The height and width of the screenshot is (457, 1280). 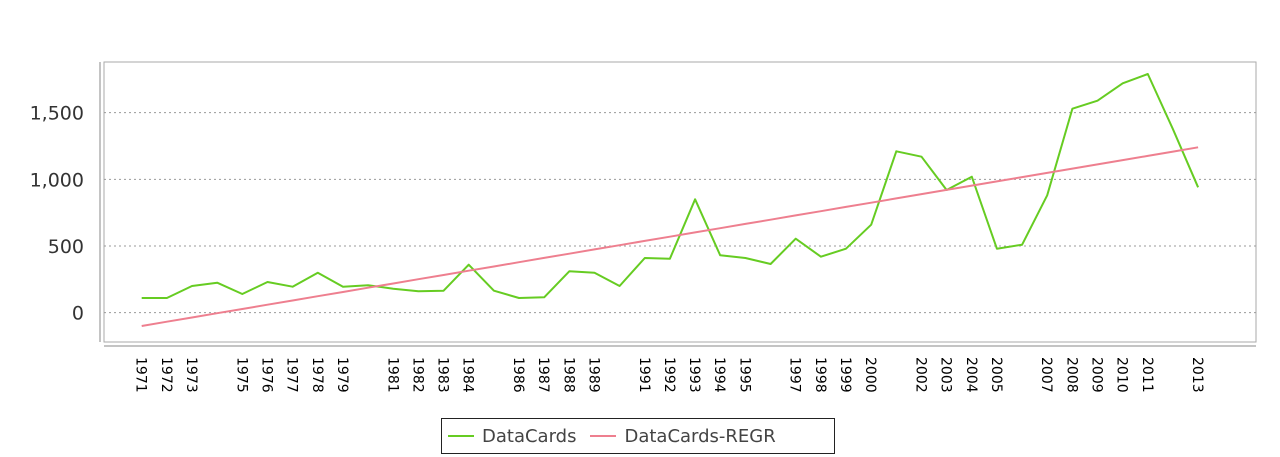 I want to click on x-tick-label: 1972, so click(x=166, y=375).